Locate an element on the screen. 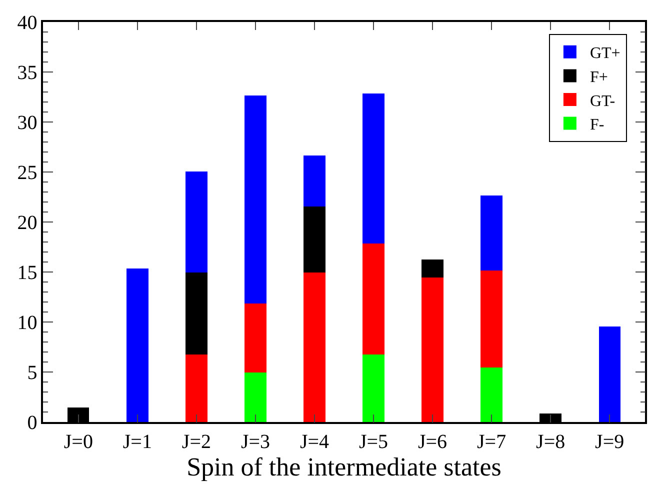  legend-label: F- is located at coordinates (597, 125).